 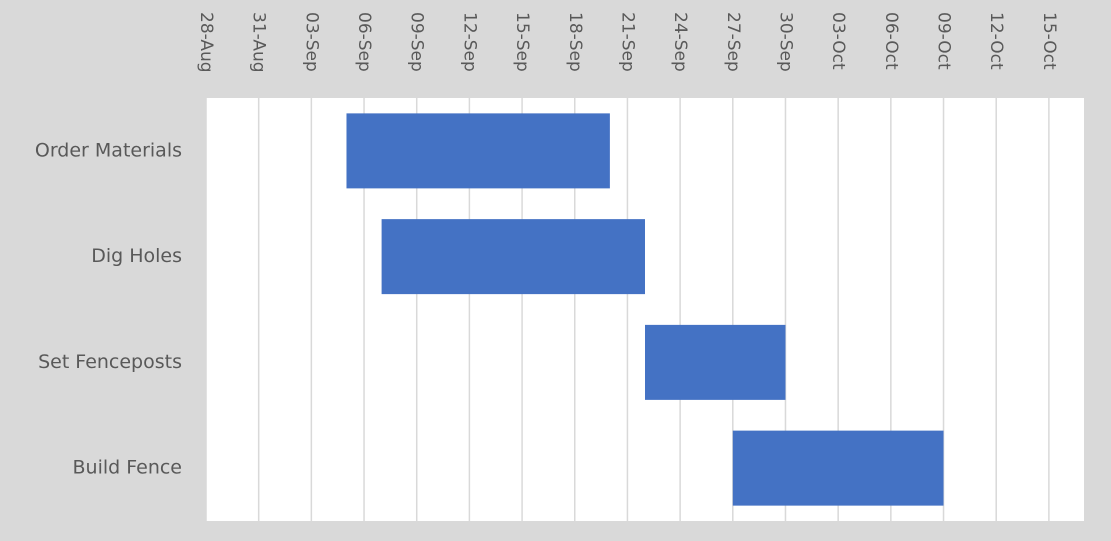 I want to click on x-tick-label: 09-Sep, so click(x=417, y=42).